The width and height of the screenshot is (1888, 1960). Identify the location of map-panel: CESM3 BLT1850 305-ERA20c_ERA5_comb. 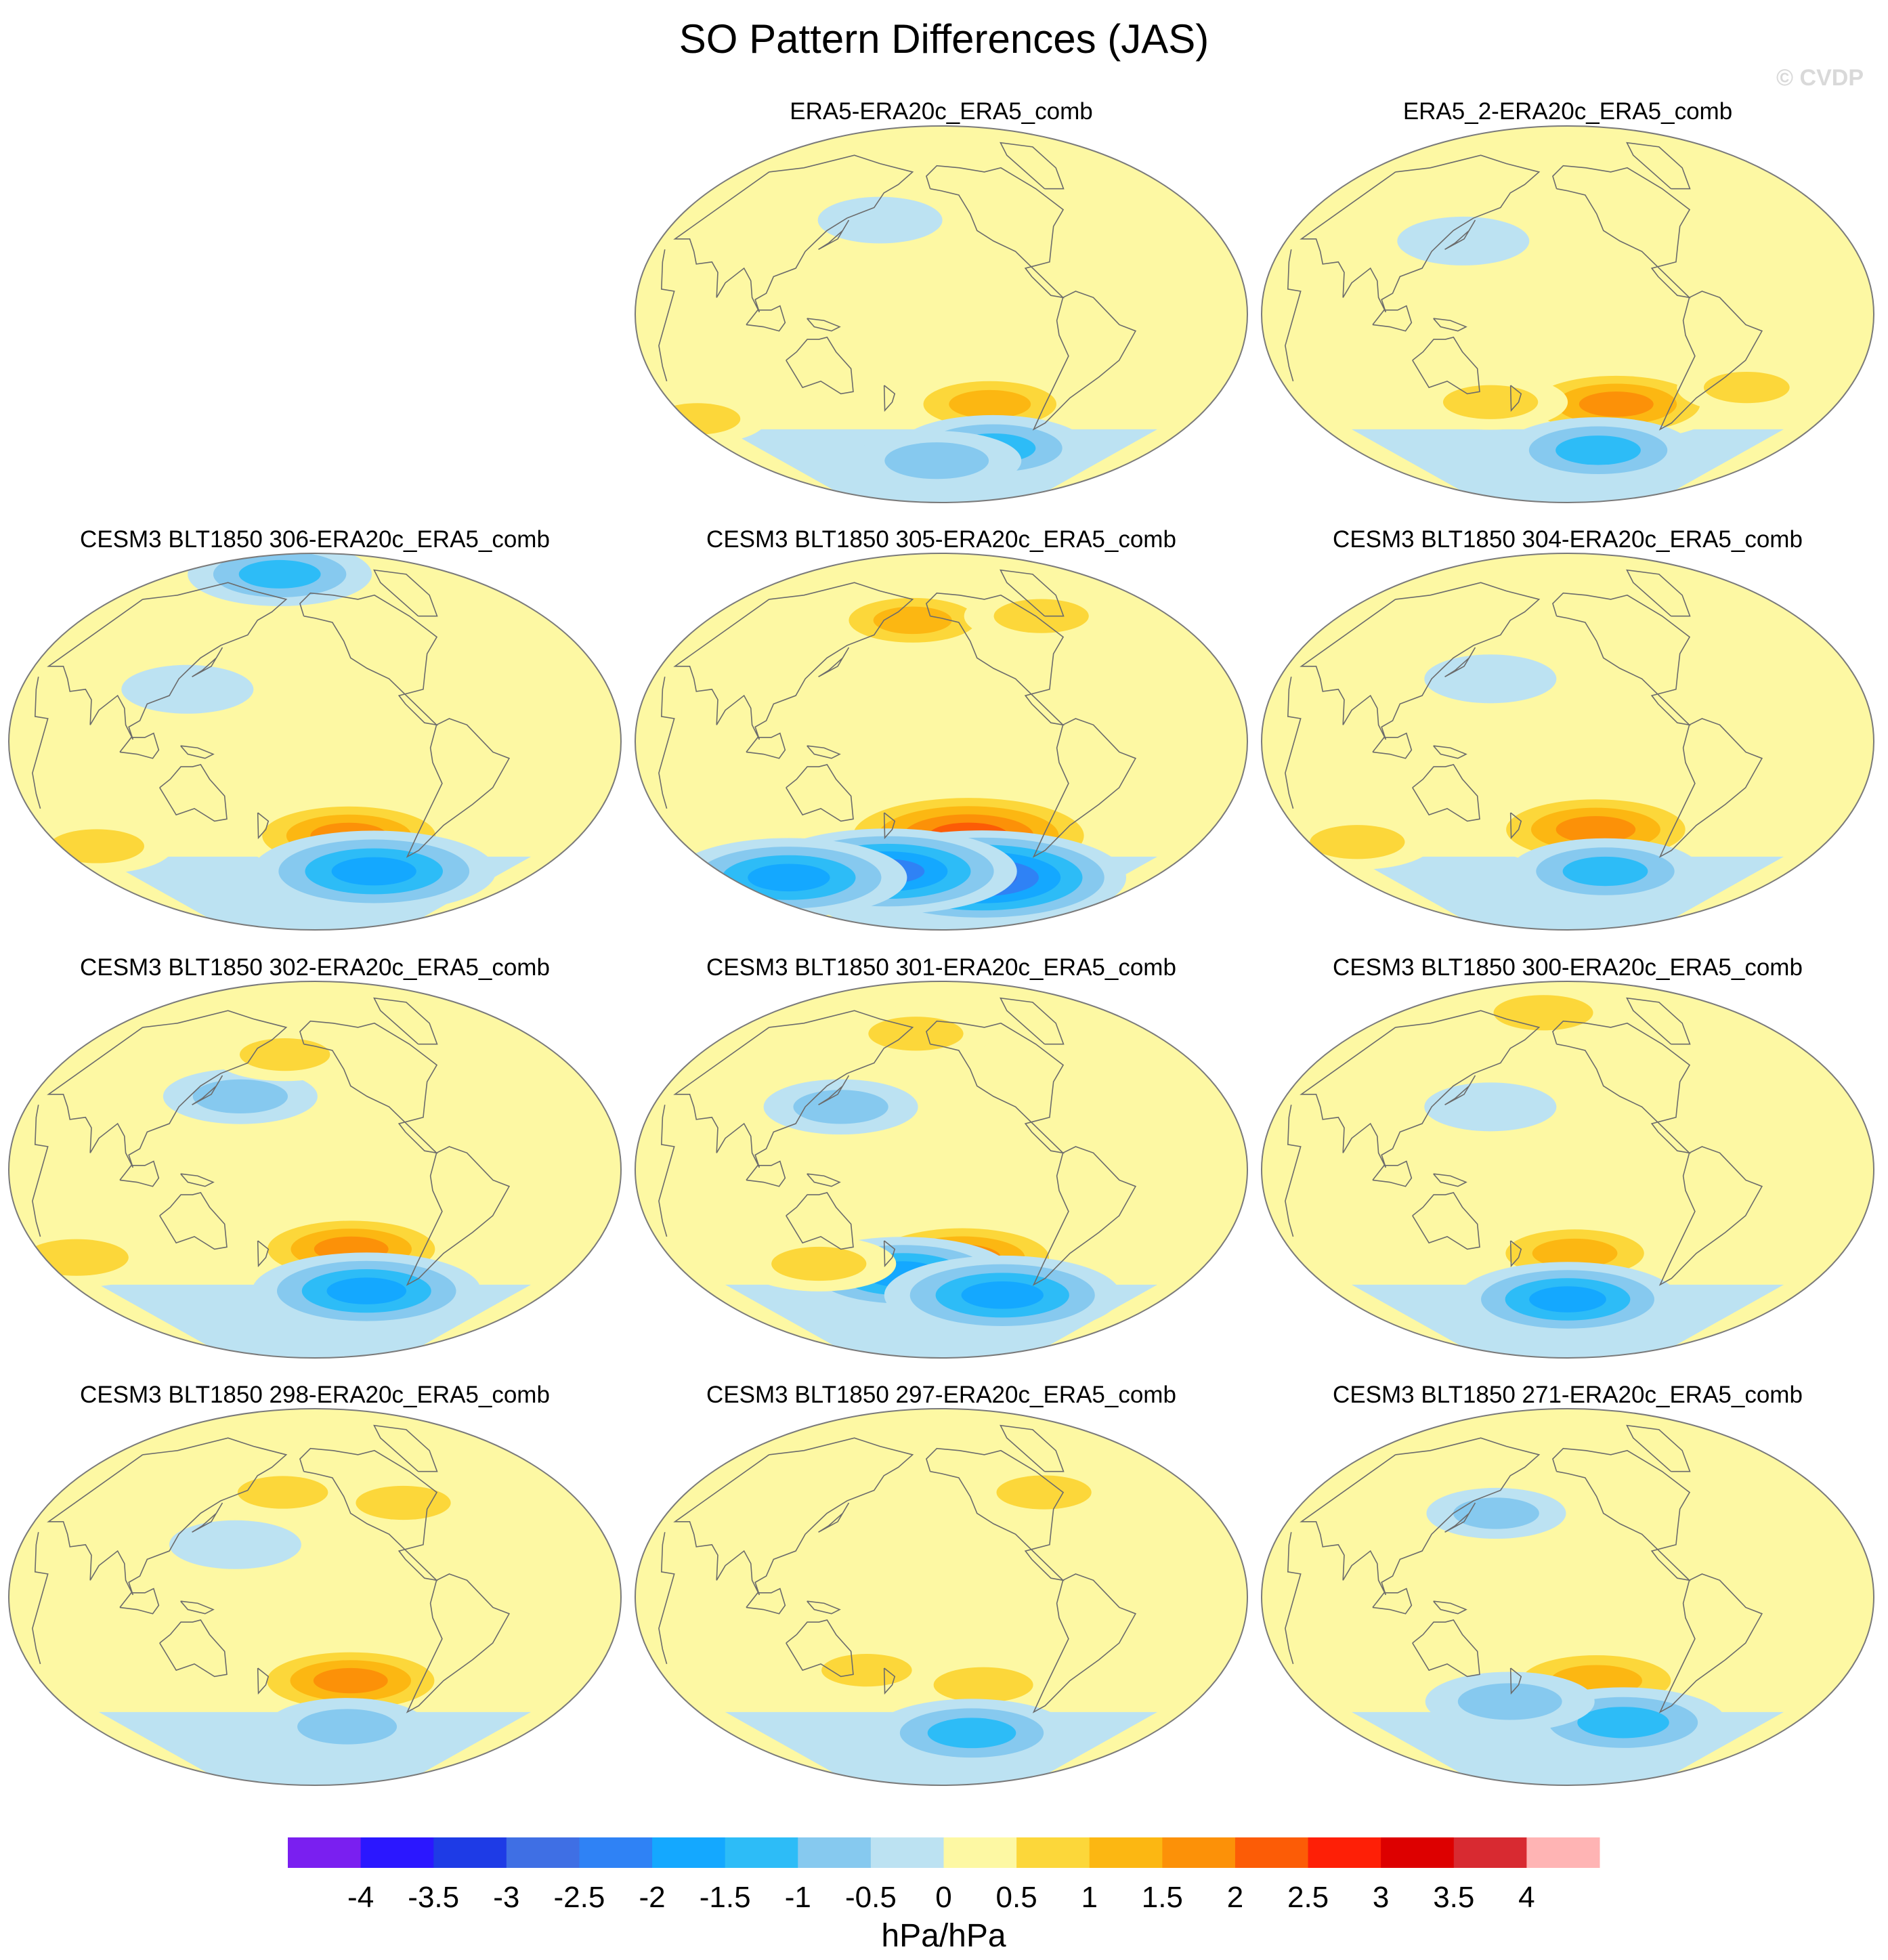
(942, 728).